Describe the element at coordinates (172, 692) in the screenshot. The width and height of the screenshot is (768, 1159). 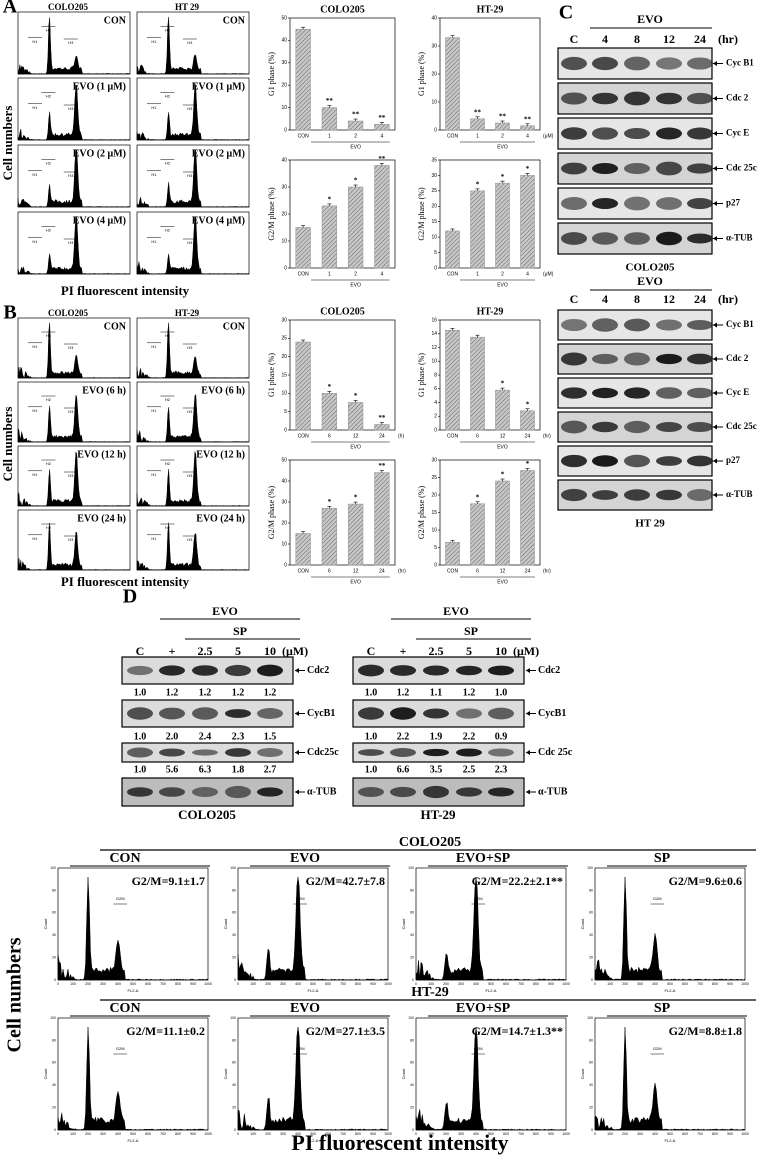
I see `ratio-label: 1.2` at that location.